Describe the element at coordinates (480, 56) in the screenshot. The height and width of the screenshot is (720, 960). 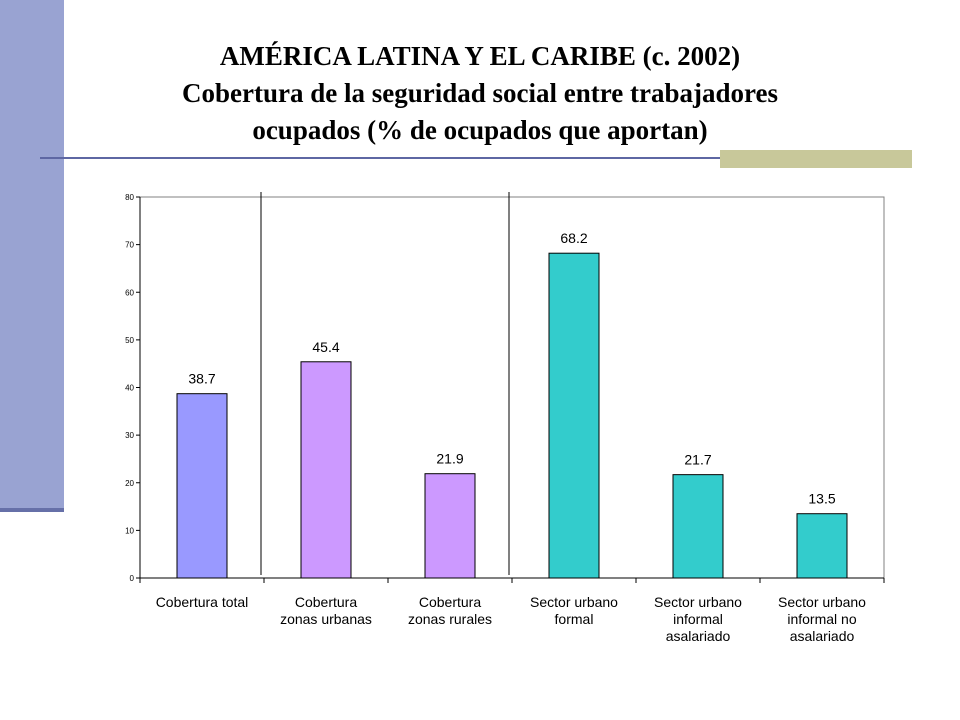
I see `title-line-1: AMÉRICA LATINA Y EL CARIBE (c. 2002)` at that location.